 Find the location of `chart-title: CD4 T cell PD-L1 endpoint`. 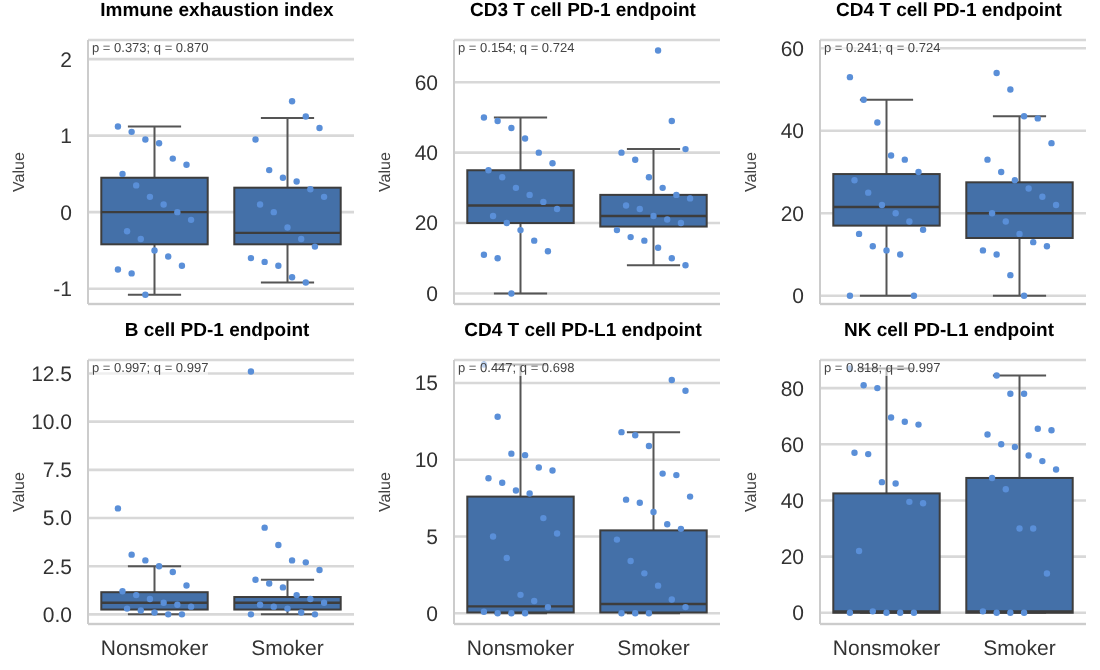

chart-title: CD4 T cell PD-L1 endpoint is located at coordinates (583, 333).